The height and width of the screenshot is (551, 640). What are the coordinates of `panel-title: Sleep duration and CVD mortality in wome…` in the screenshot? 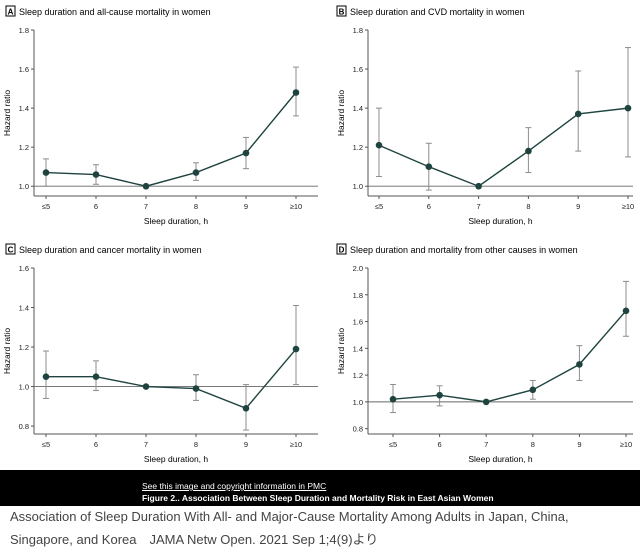 It's located at (437, 12).